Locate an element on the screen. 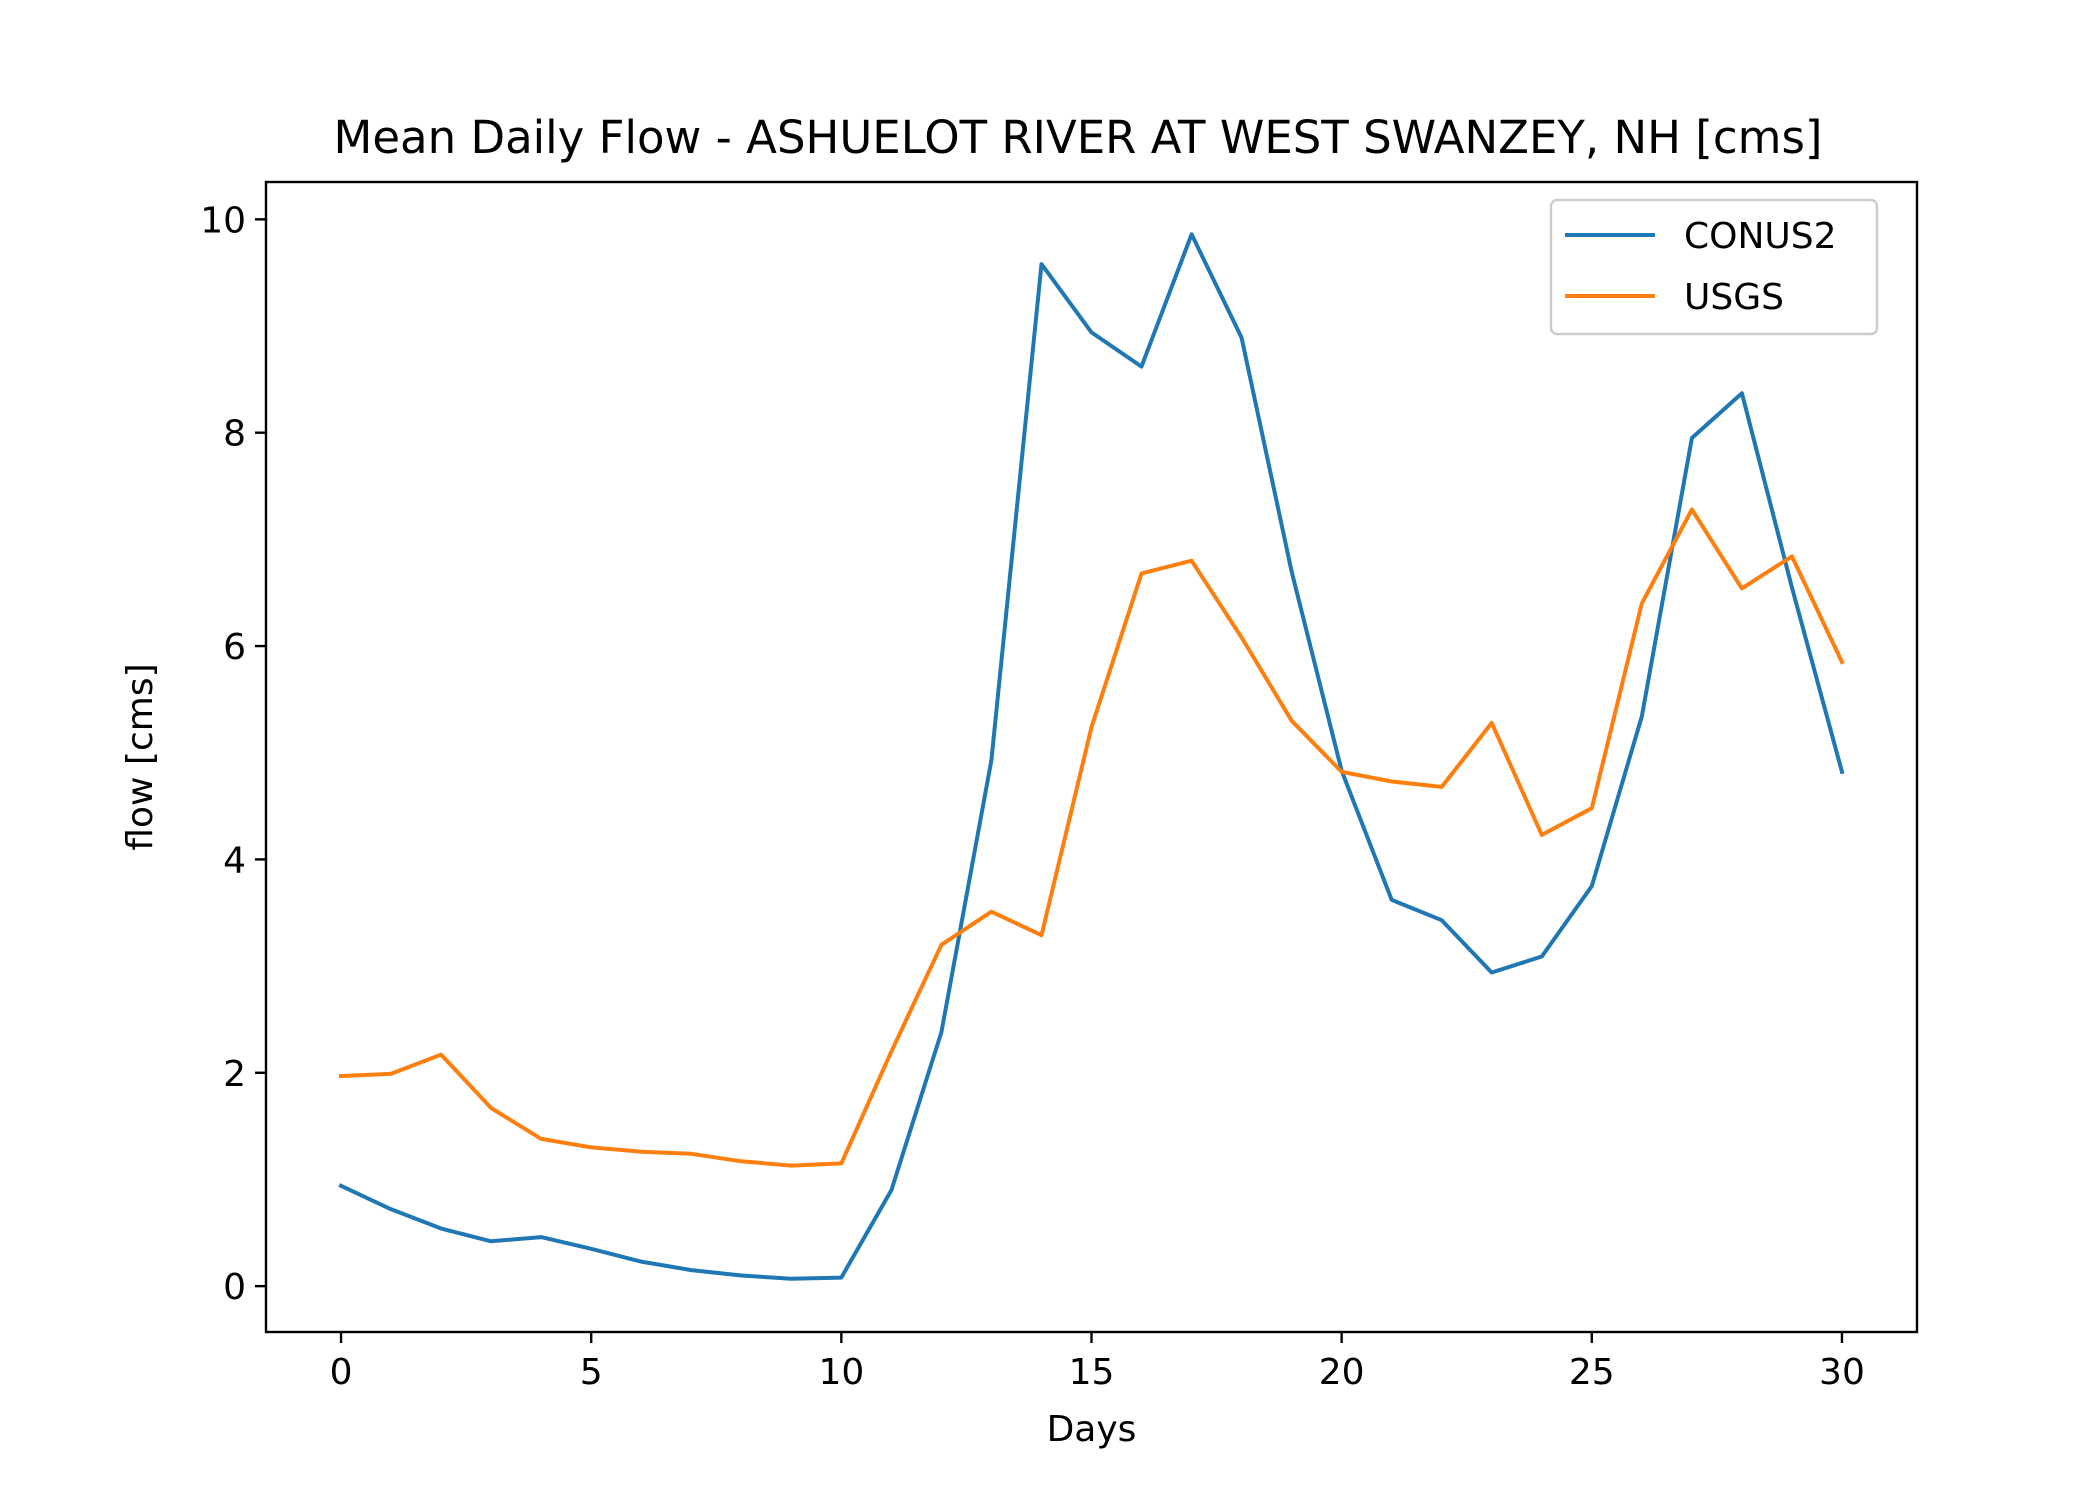 This screenshot has width=2100, height=1500. x-tick-label: 5 is located at coordinates (591, 1372).